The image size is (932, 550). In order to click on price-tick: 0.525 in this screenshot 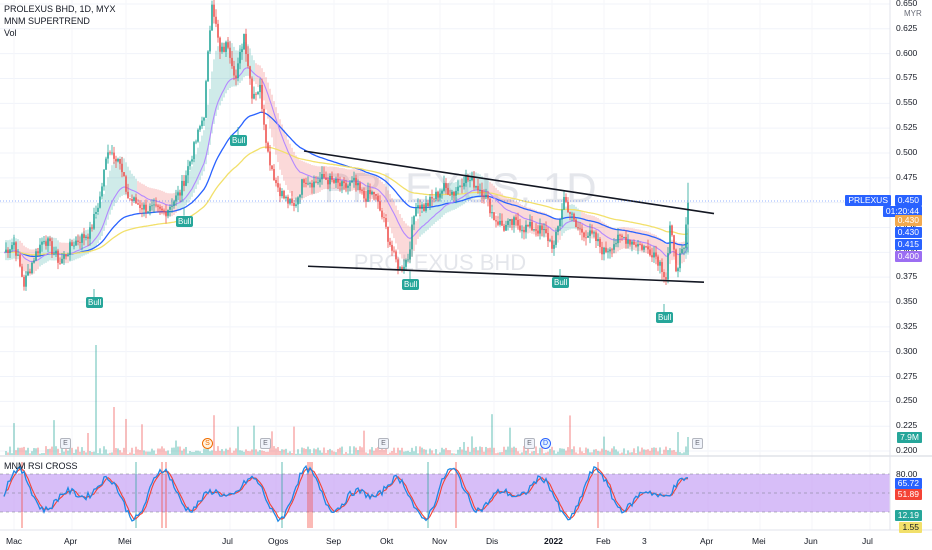, I will do `click(907, 127)`.